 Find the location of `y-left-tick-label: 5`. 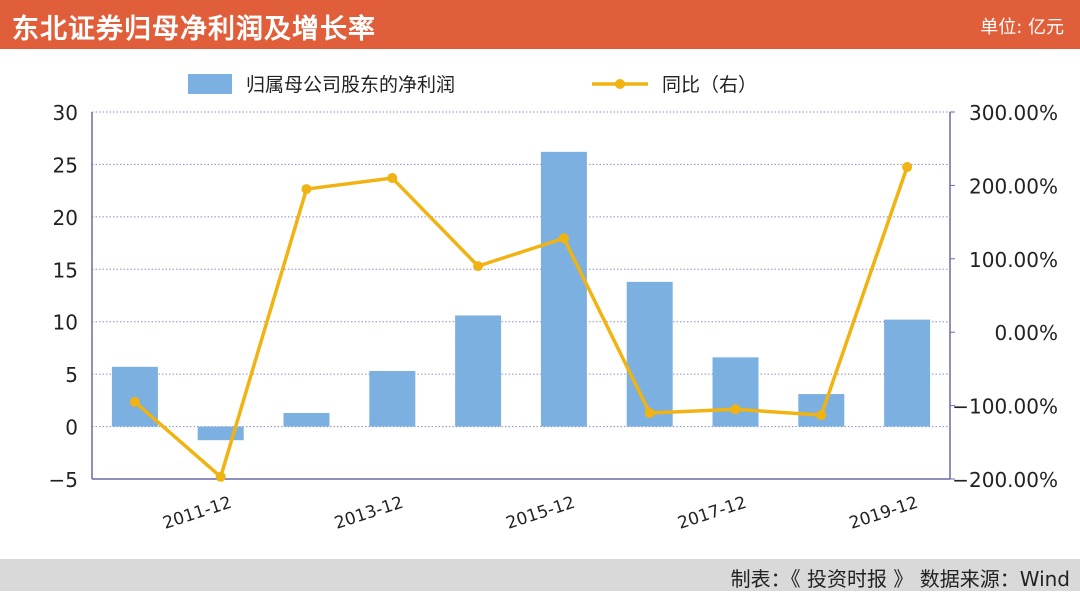

y-left-tick-label: 5 is located at coordinates (71, 375).